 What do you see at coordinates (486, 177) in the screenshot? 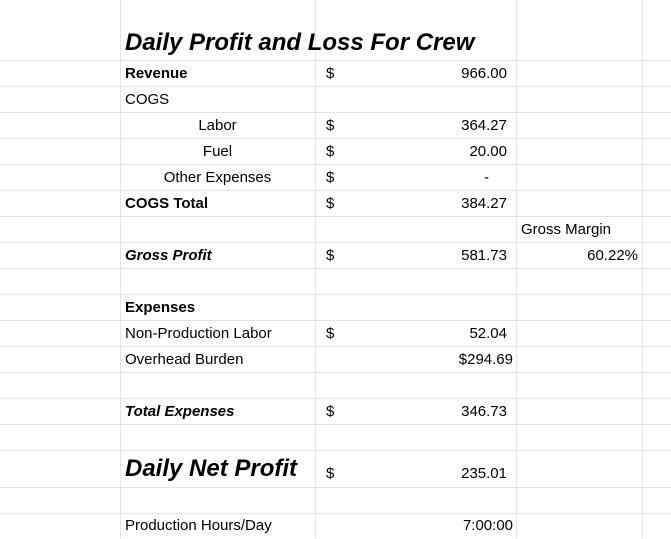
I see `other-expenses-value: -` at bounding box center [486, 177].